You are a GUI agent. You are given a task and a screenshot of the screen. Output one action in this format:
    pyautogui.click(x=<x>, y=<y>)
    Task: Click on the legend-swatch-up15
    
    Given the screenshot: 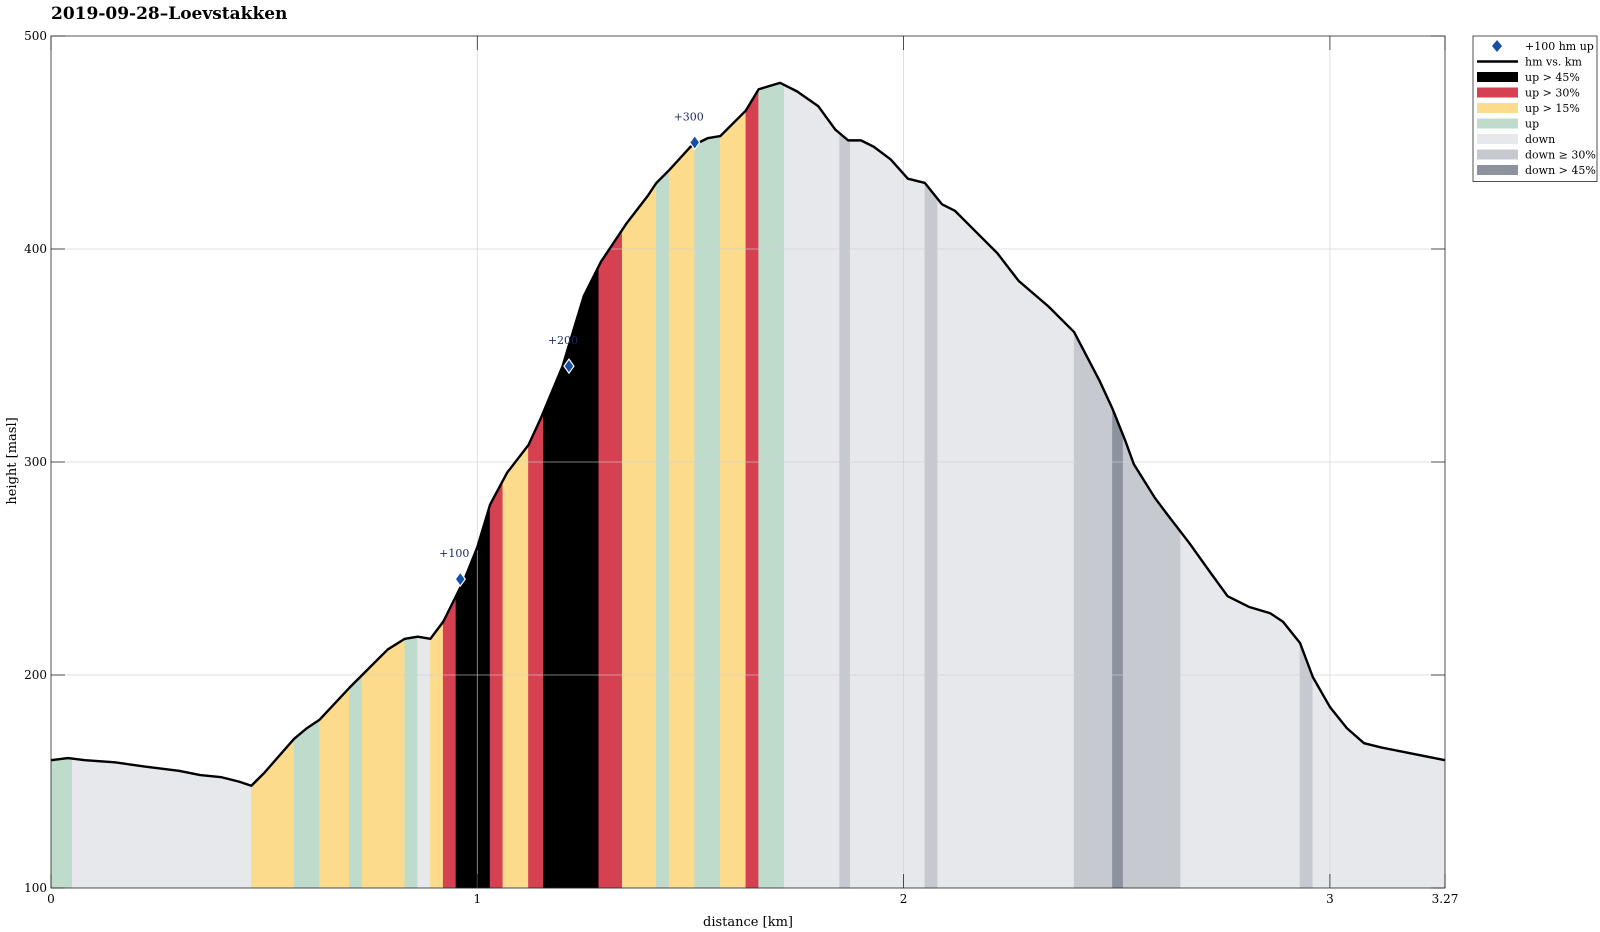 What is the action you would take?
    pyautogui.click(x=1497, y=108)
    